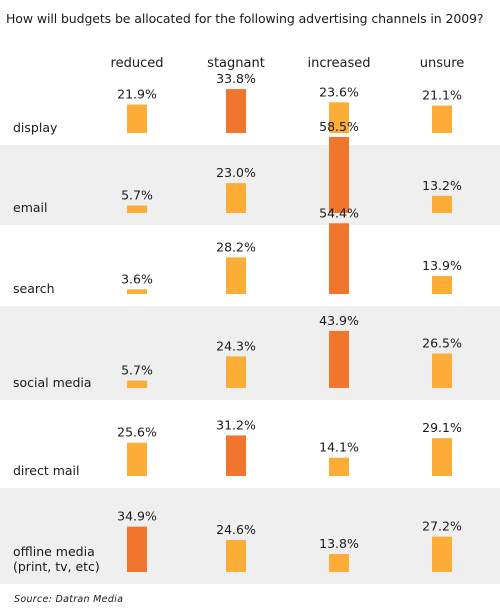  Describe the element at coordinates (56, 566) in the screenshot. I see `row-label: (print, tv, etc)` at that location.